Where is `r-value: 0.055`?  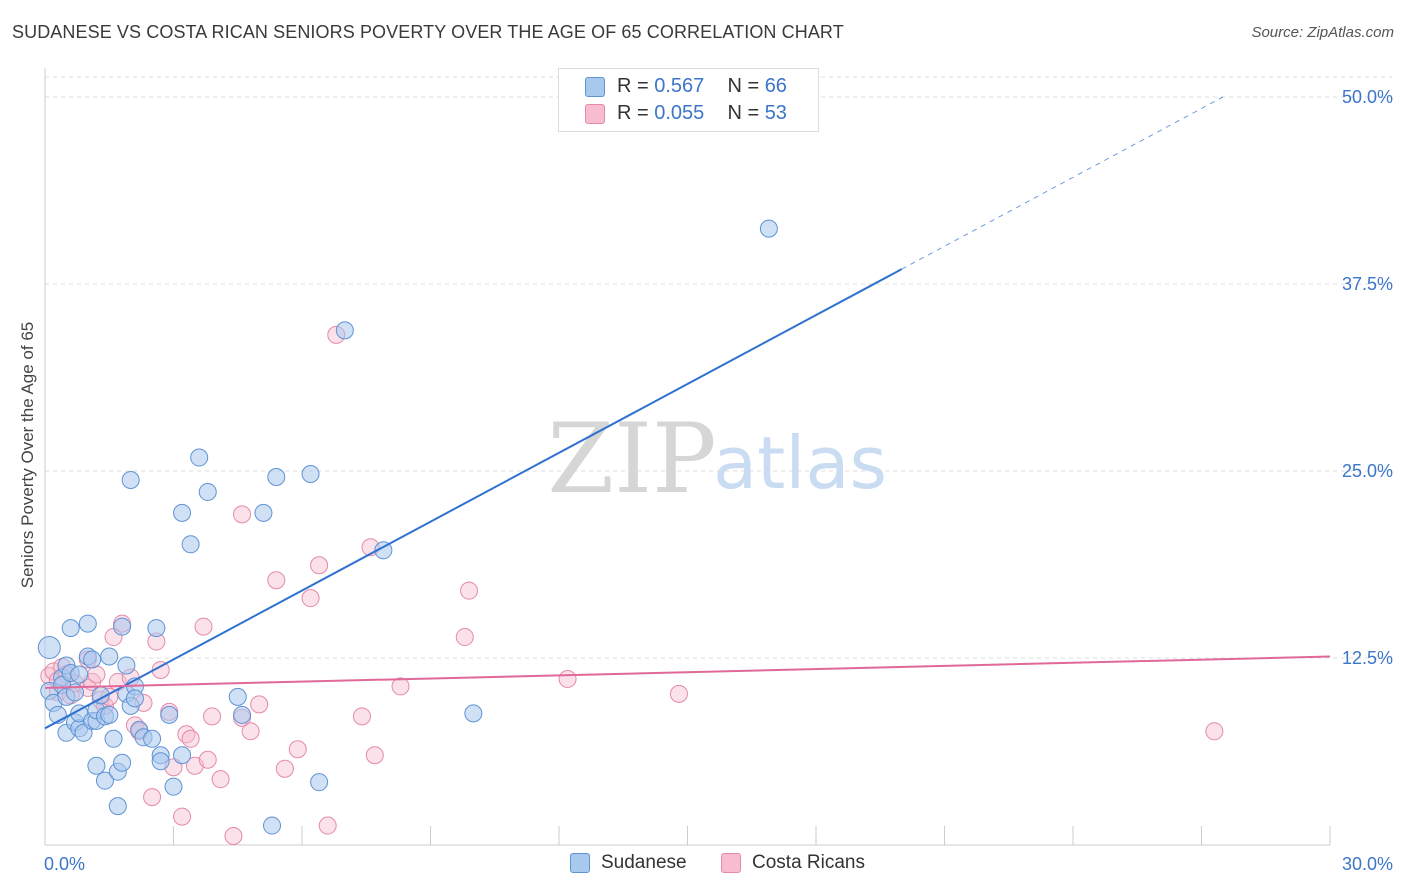
r-value: 0.055 is located at coordinates (679, 113).